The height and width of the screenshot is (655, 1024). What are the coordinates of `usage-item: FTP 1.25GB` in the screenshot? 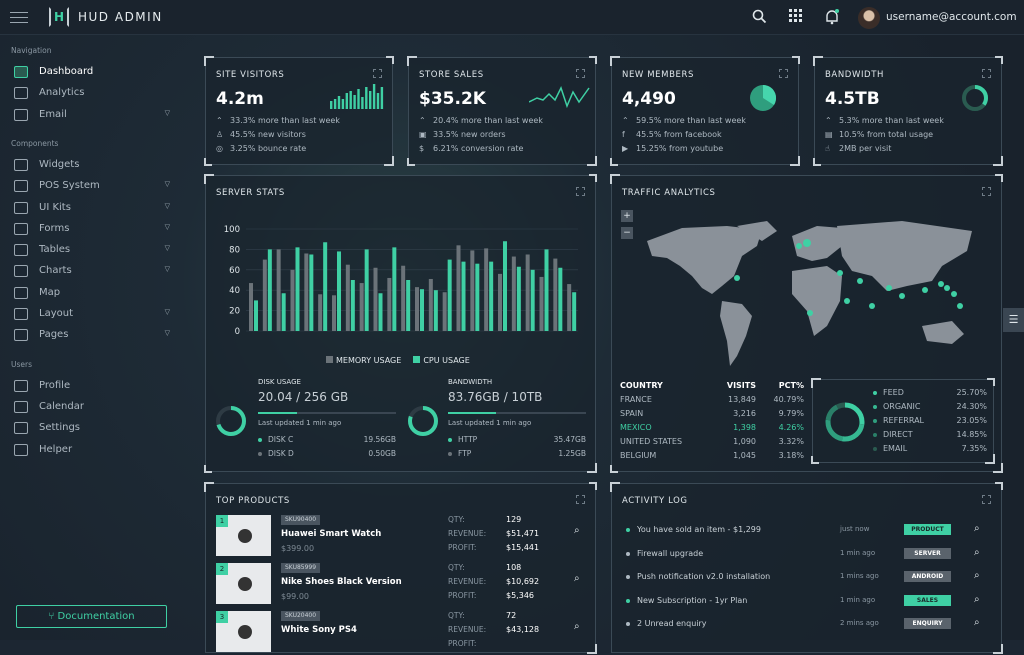 It's located at (517, 454).